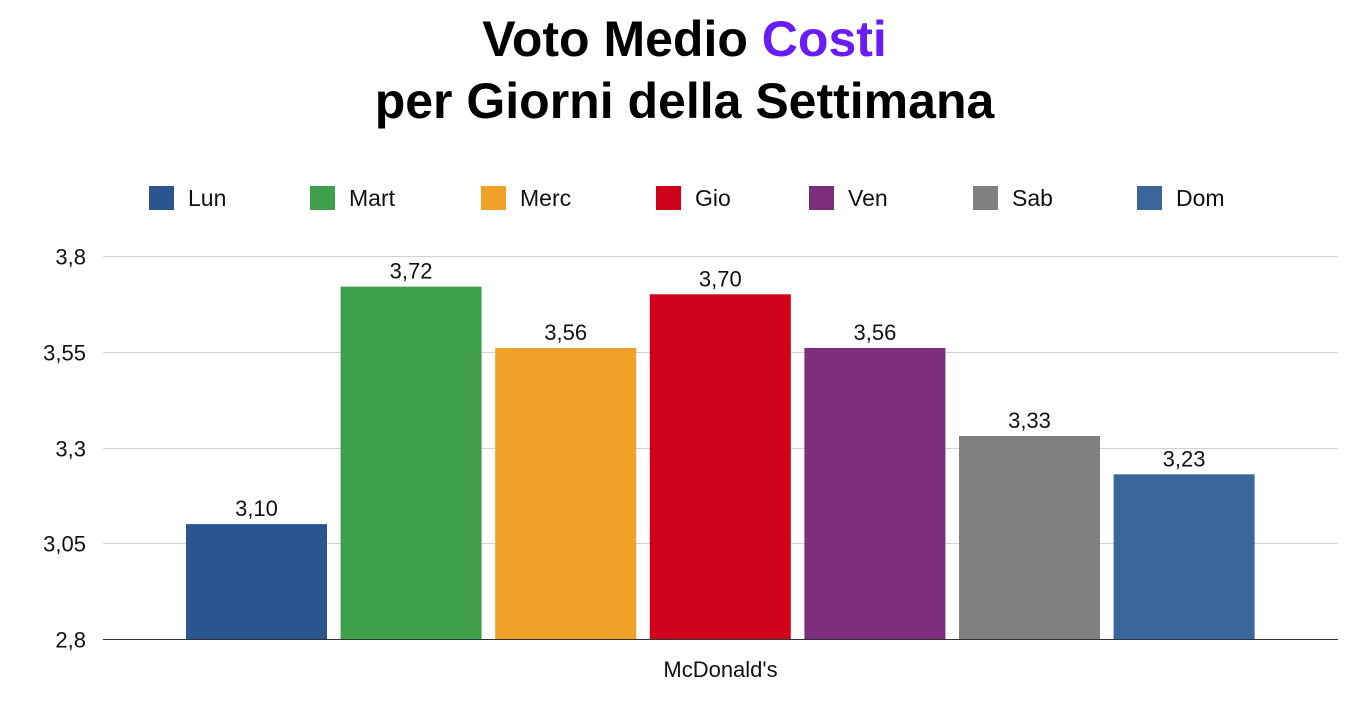  Describe the element at coordinates (70, 640) in the screenshot. I see `y-tick-label: 2,8` at that location.